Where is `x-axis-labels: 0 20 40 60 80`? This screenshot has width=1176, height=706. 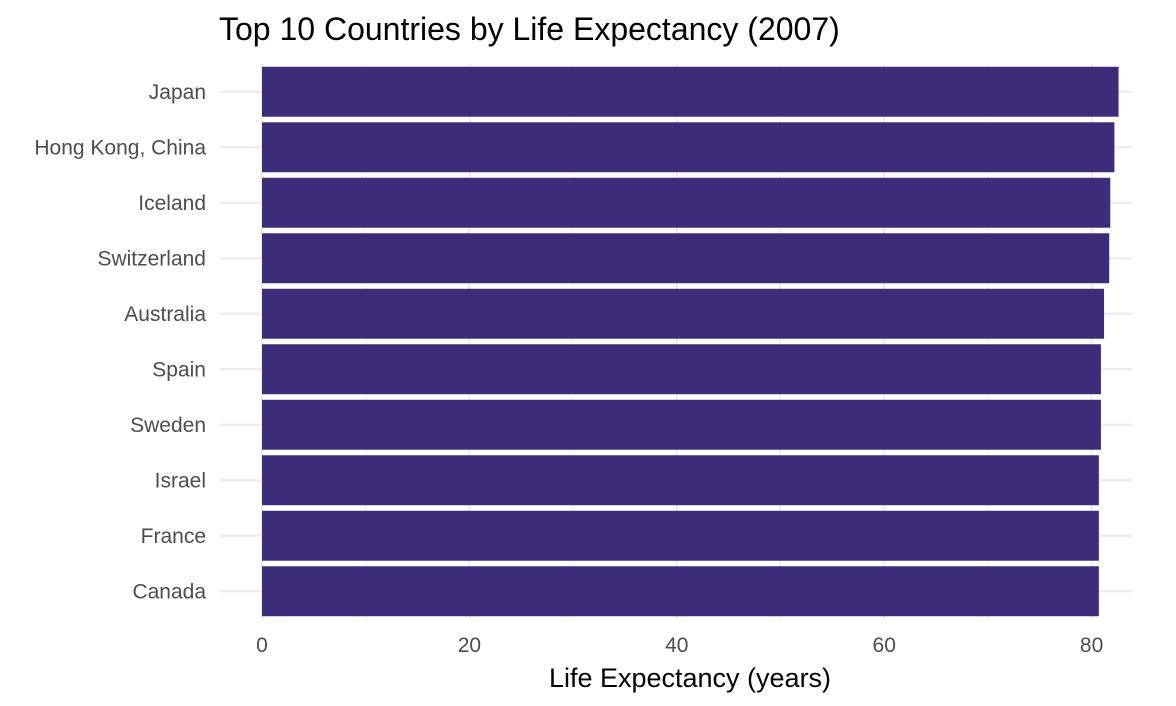 x-axis-labels: 0 20 40 60 80 is located at coordinates (679, 645).